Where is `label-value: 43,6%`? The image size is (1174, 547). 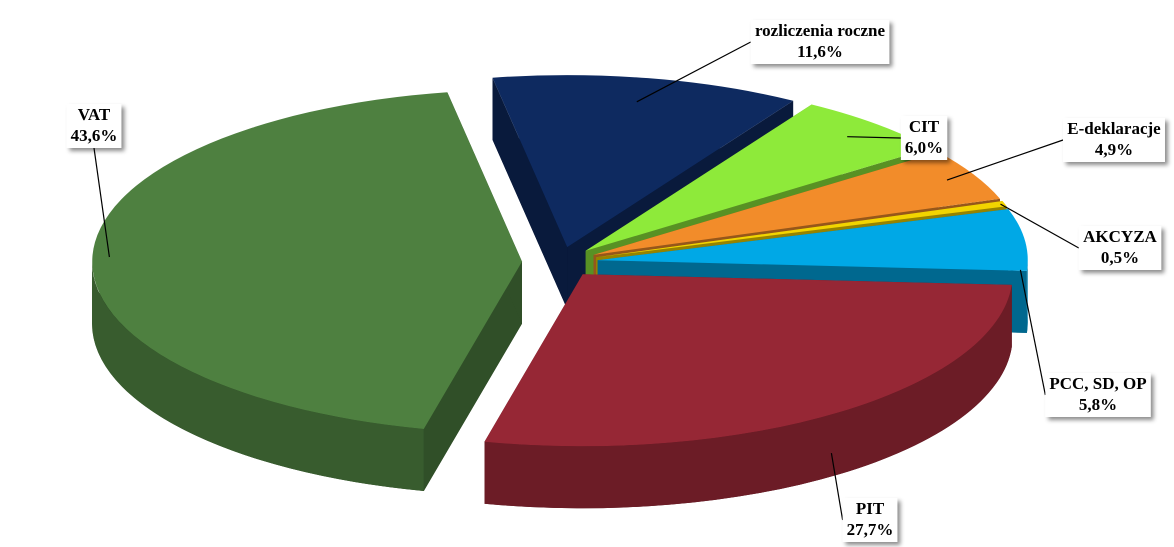
label-value: 43,6% is located at coordinates (94, 135).